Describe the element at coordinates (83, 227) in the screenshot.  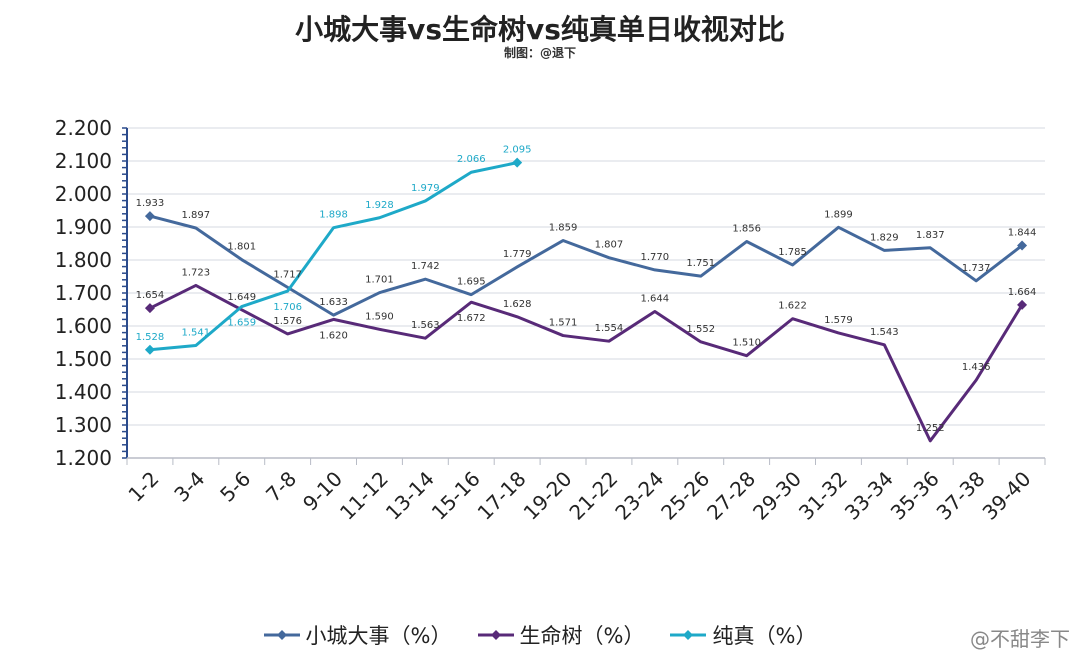
I see `y-tick-label: 1.900` at that location.